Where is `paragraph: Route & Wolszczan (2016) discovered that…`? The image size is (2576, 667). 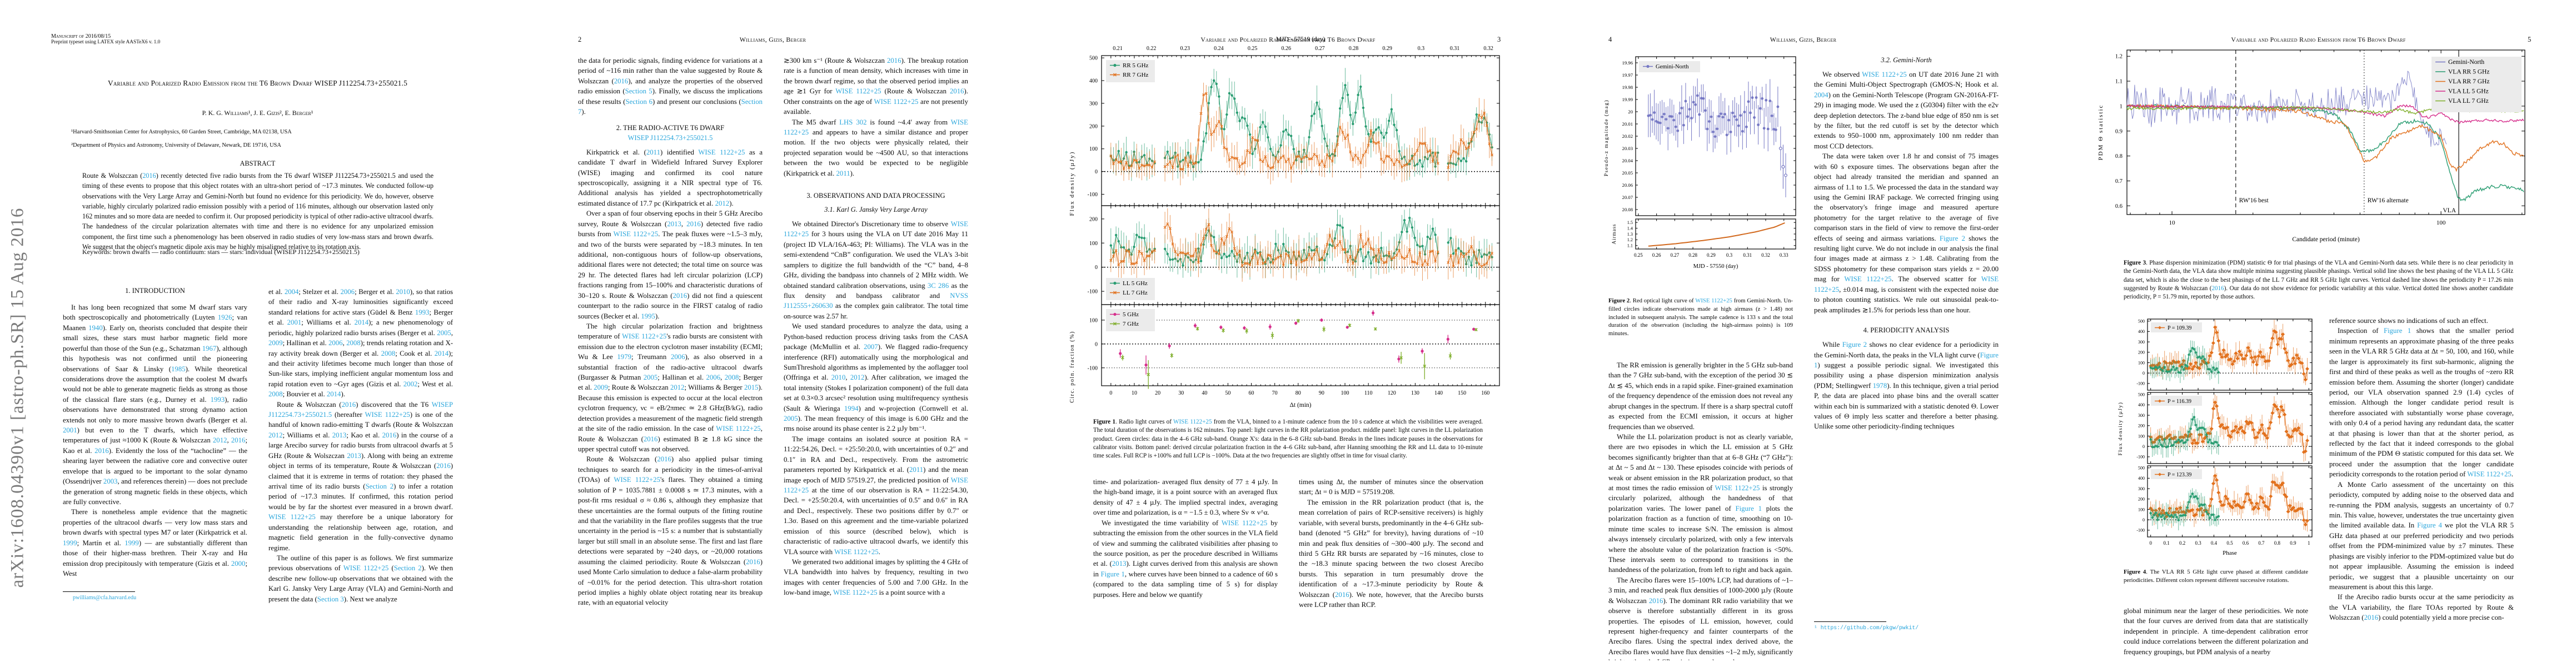
paragraph: Route & Wolszczan (2016) discovered that… is located at coordinates (360, 476).